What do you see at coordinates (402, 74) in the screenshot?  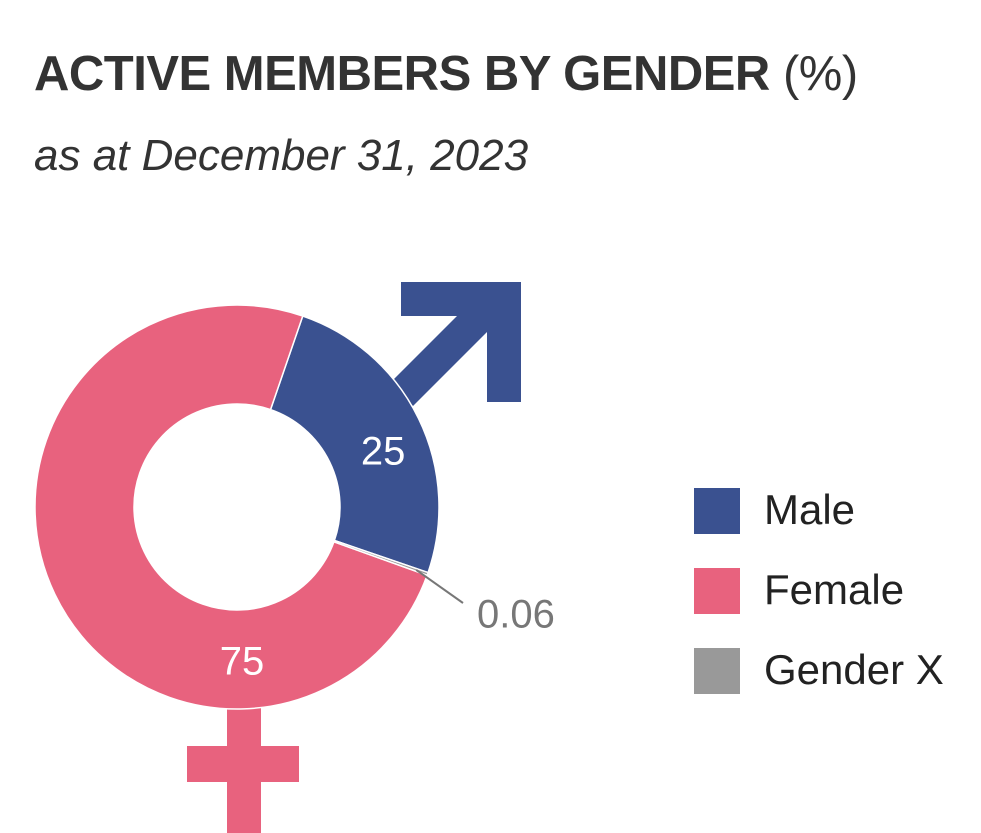 I see `chart-title-main: ACTIVE MEMBERS BY GENDER` at bounding box center [402, 74].